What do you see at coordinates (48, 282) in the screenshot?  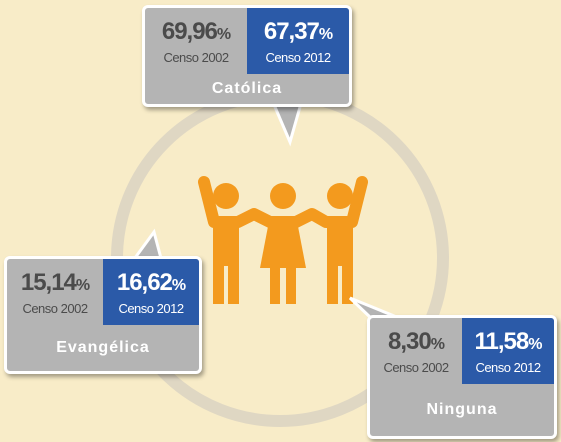 I see `value: 15,14` at bounding box center [48, 282].